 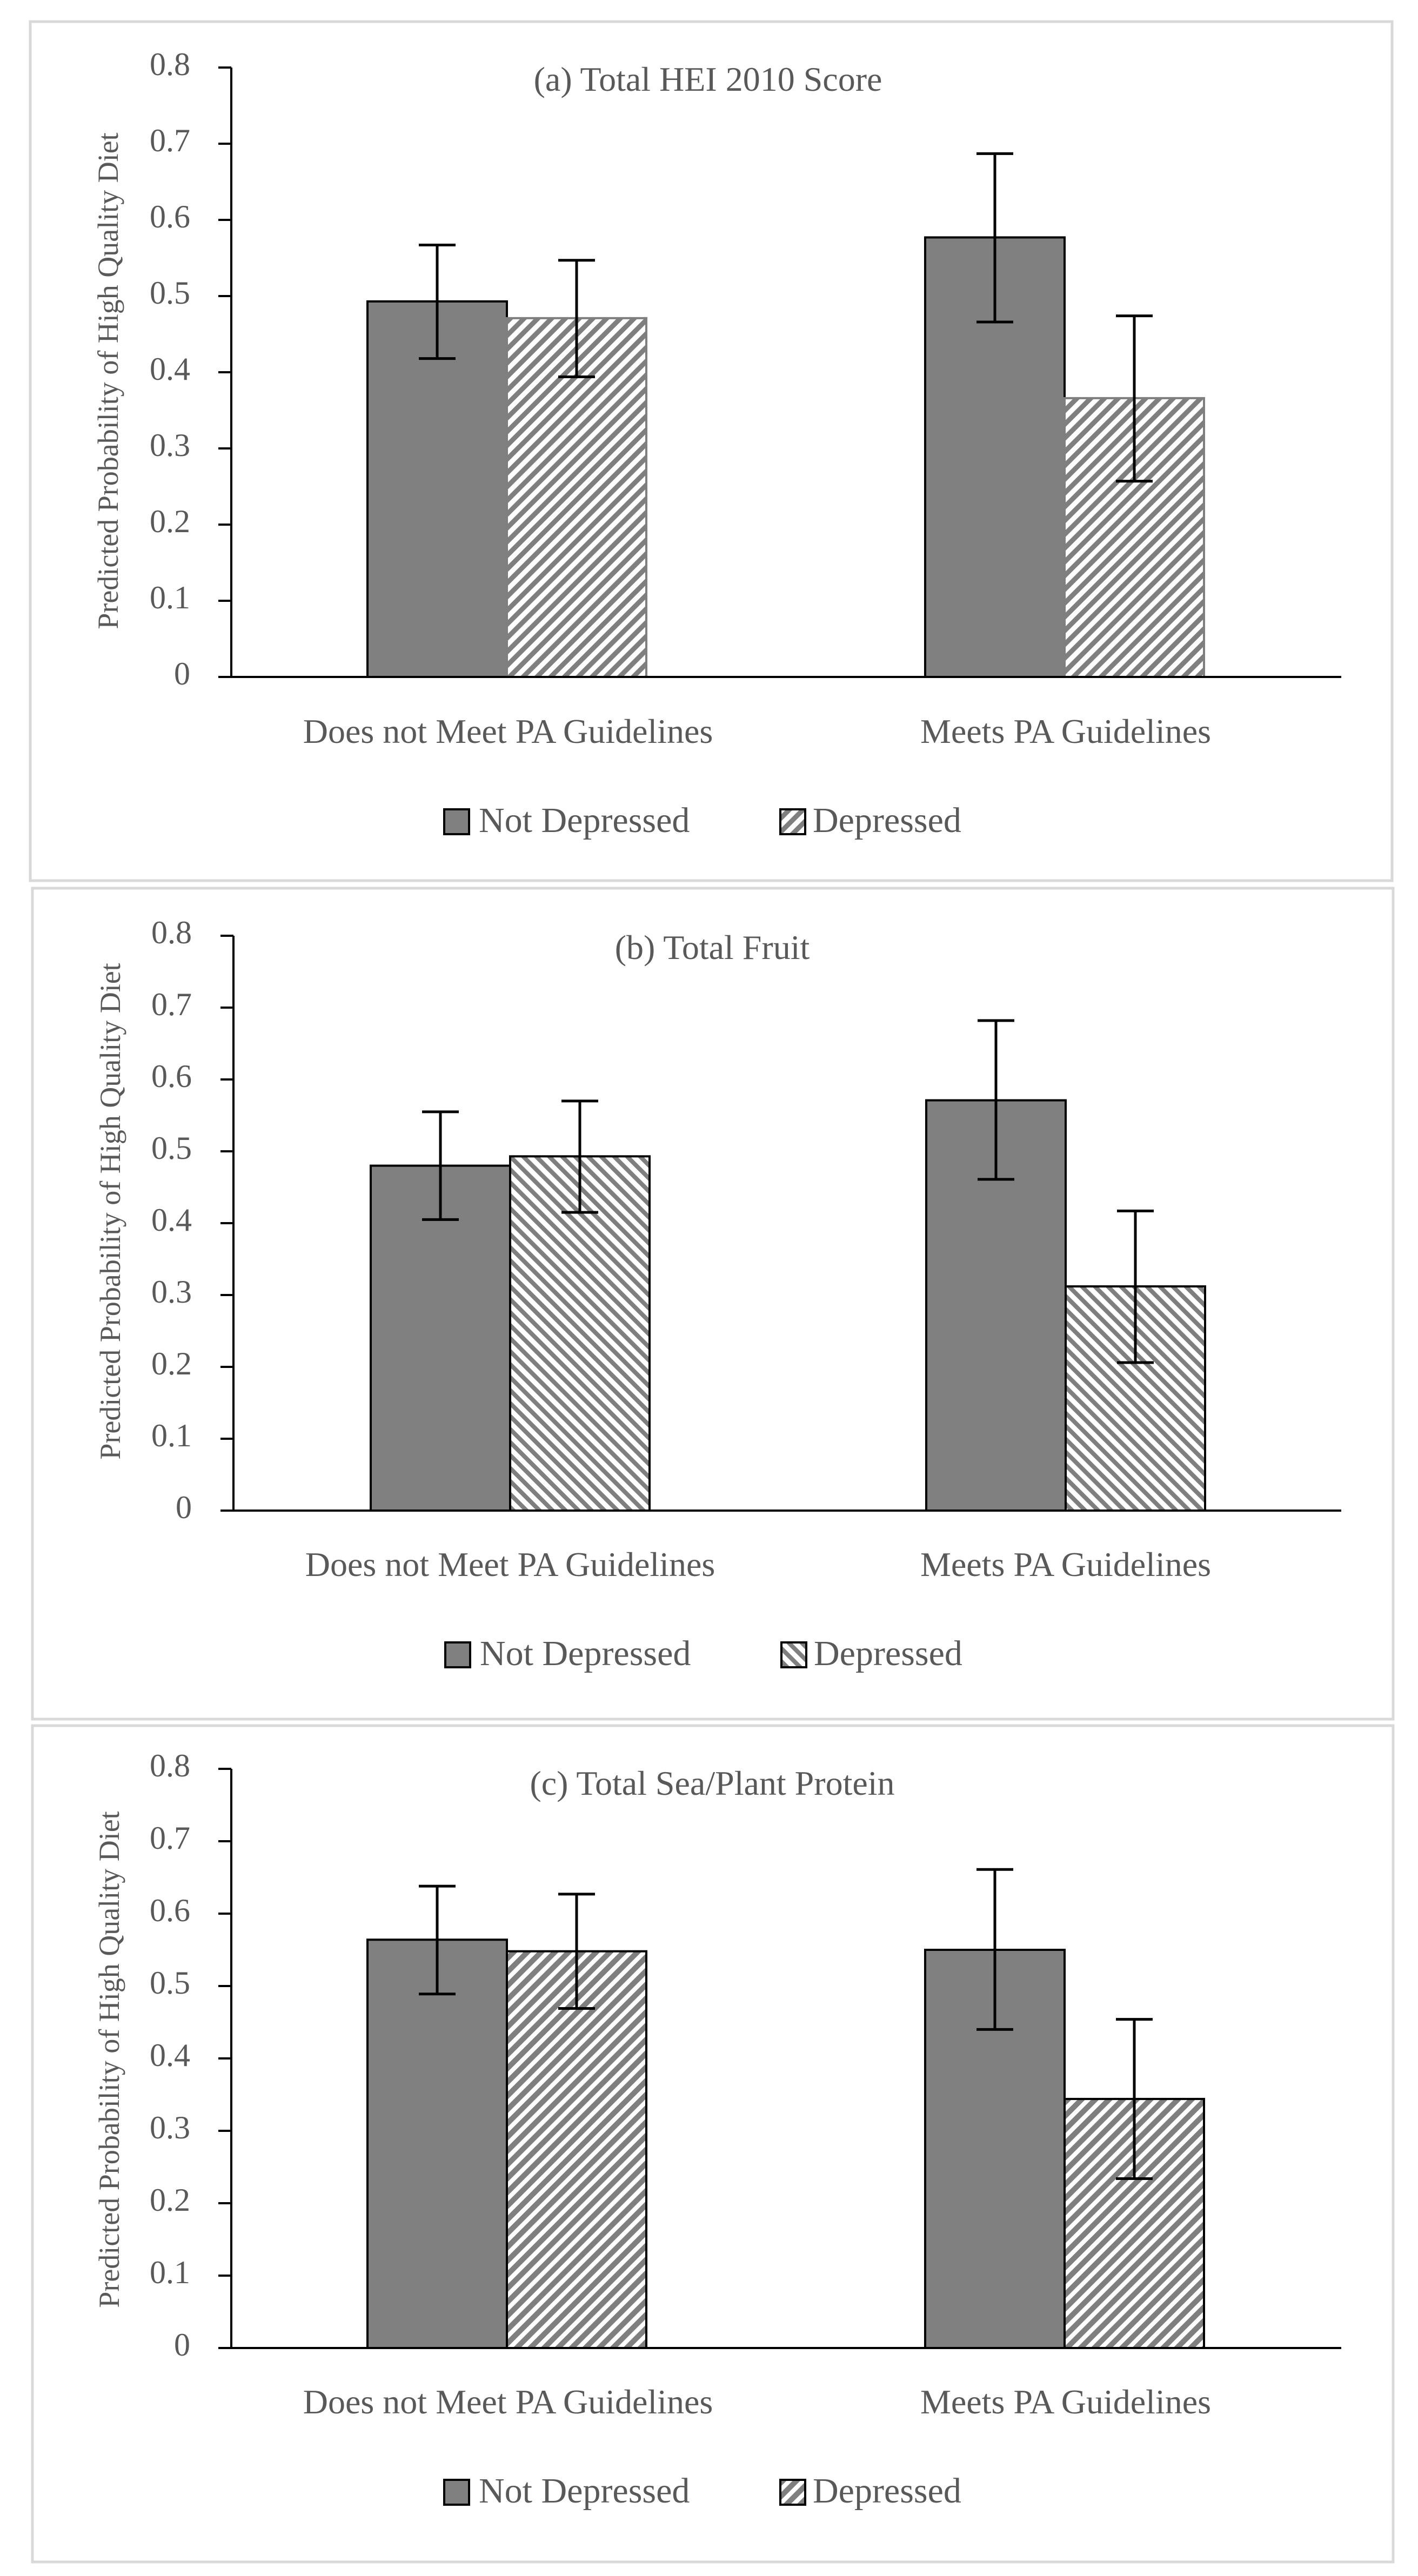 I want to click on panel-a-legend-swatch-depressed, so click(x=793, y=821).